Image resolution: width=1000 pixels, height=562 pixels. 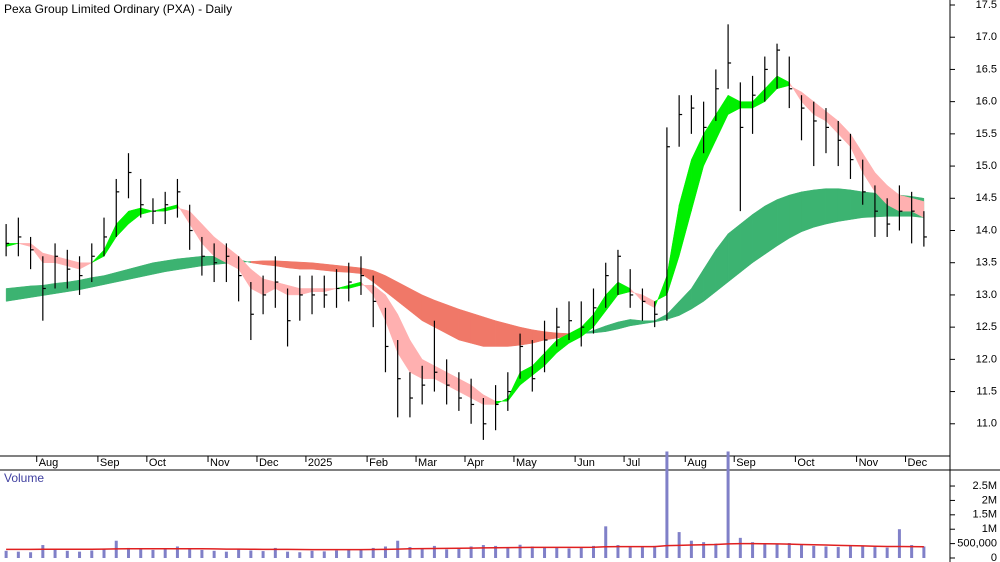 I want to click on x-tick-label: Mar, so click(x=427, y=463).